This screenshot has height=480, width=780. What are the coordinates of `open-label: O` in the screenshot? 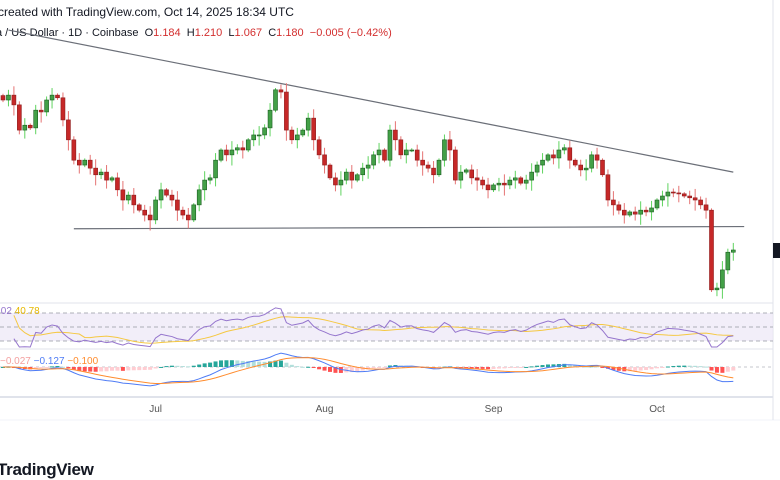 It's located at (149, 33).